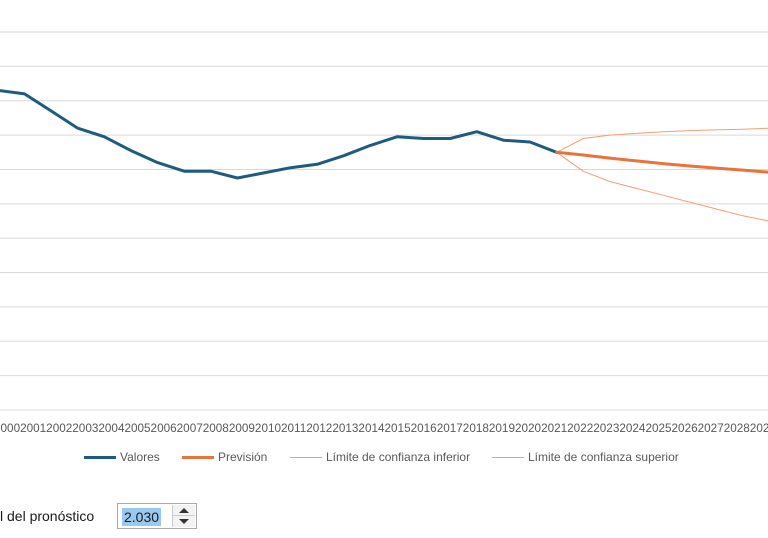 This screenshot has height=538, width=768. What do you see at coordinates (603, 457) in the screenshot?
I see `legend-label-limite-superior: Límite de confianza superior` at bounding box center [603, 457].